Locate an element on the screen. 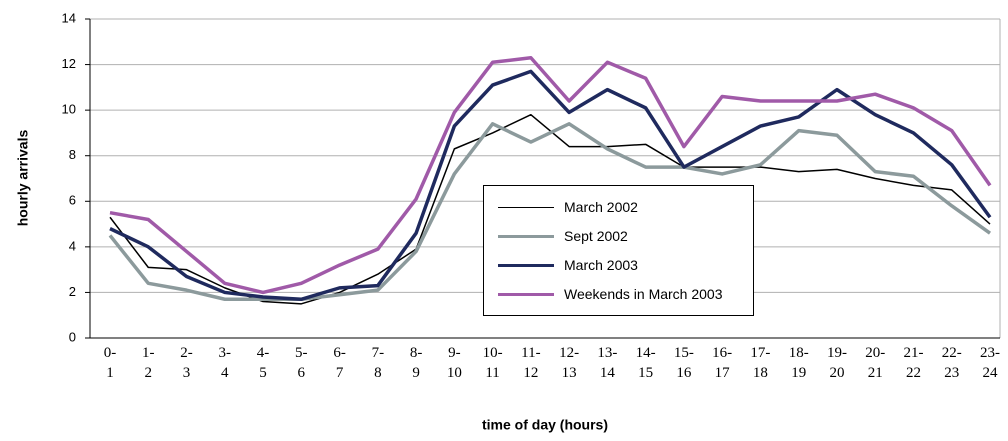 The width and height of the screenshot is (1008, 441). x-tick-label: 9- 10 is located at coordinates (454, 363).